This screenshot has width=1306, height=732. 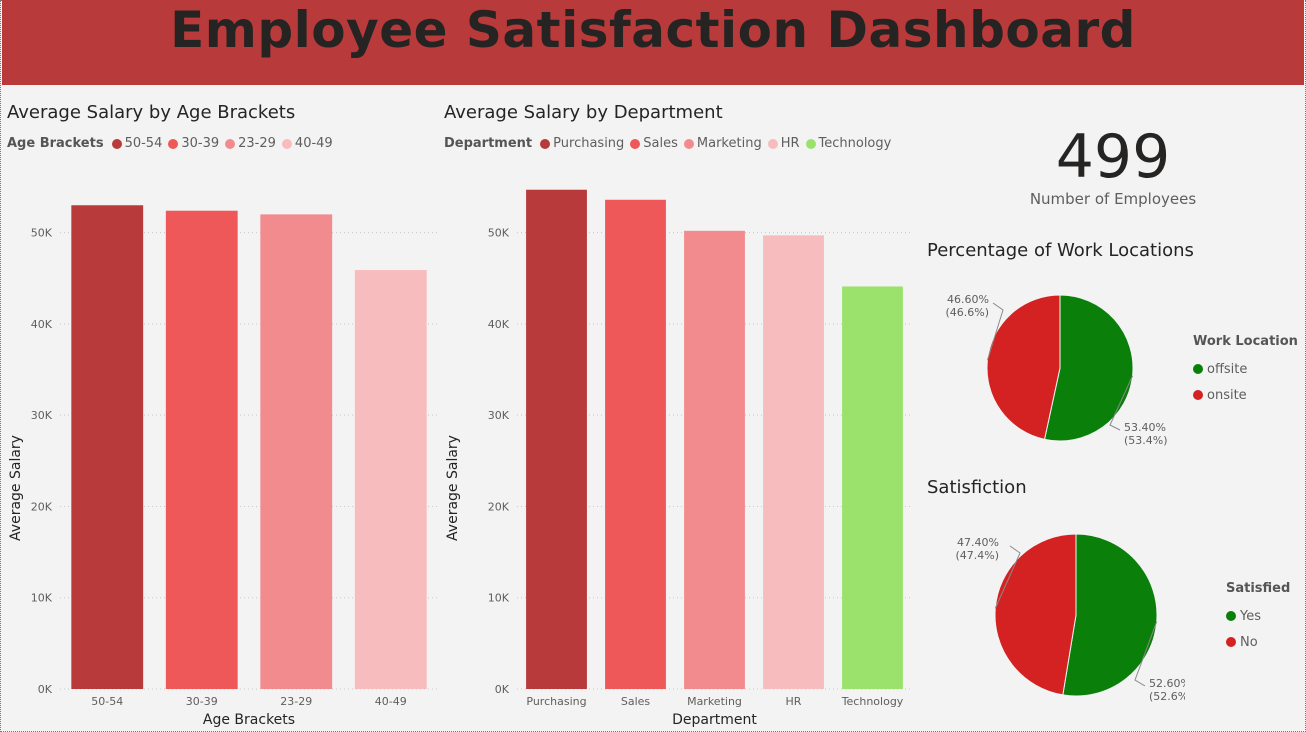 I want to click on x-tick-label: 23-29, so click(x=296, y=701).